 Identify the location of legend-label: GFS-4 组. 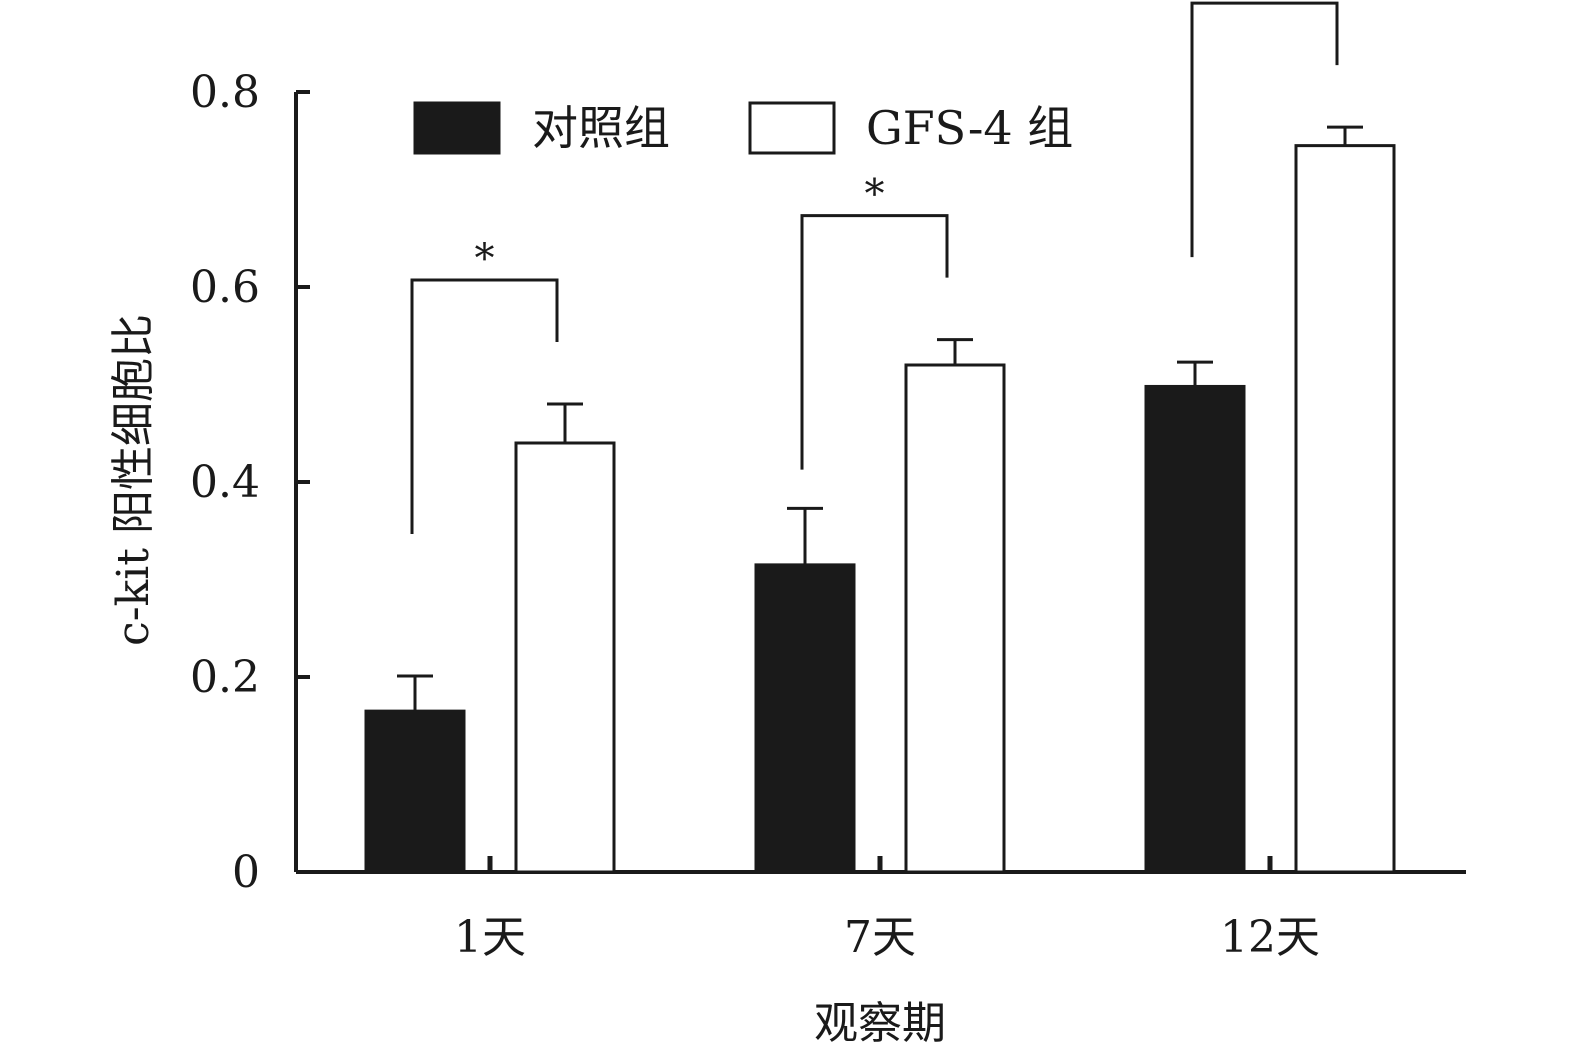
(969, 128).